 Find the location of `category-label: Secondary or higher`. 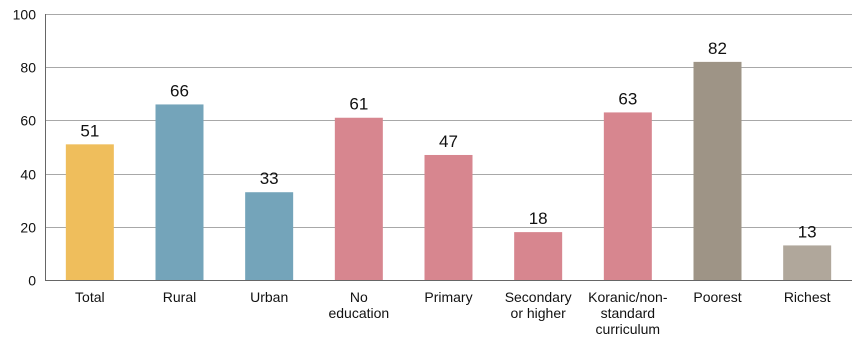

category-label: Secondary or higher is located at coordinates (538, 305).